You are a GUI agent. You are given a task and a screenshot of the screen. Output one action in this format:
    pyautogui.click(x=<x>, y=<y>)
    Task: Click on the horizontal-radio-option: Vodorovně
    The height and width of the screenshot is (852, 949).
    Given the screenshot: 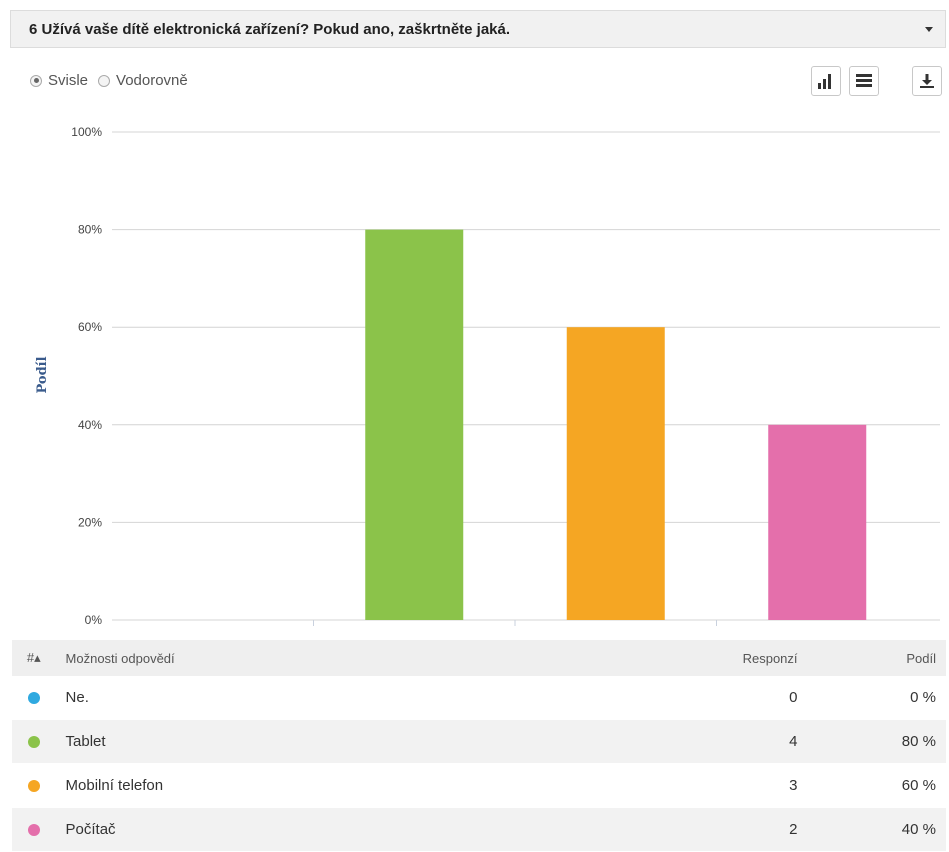 What is the action you would take?
    pyautogui.click(x=143, y=80)
    